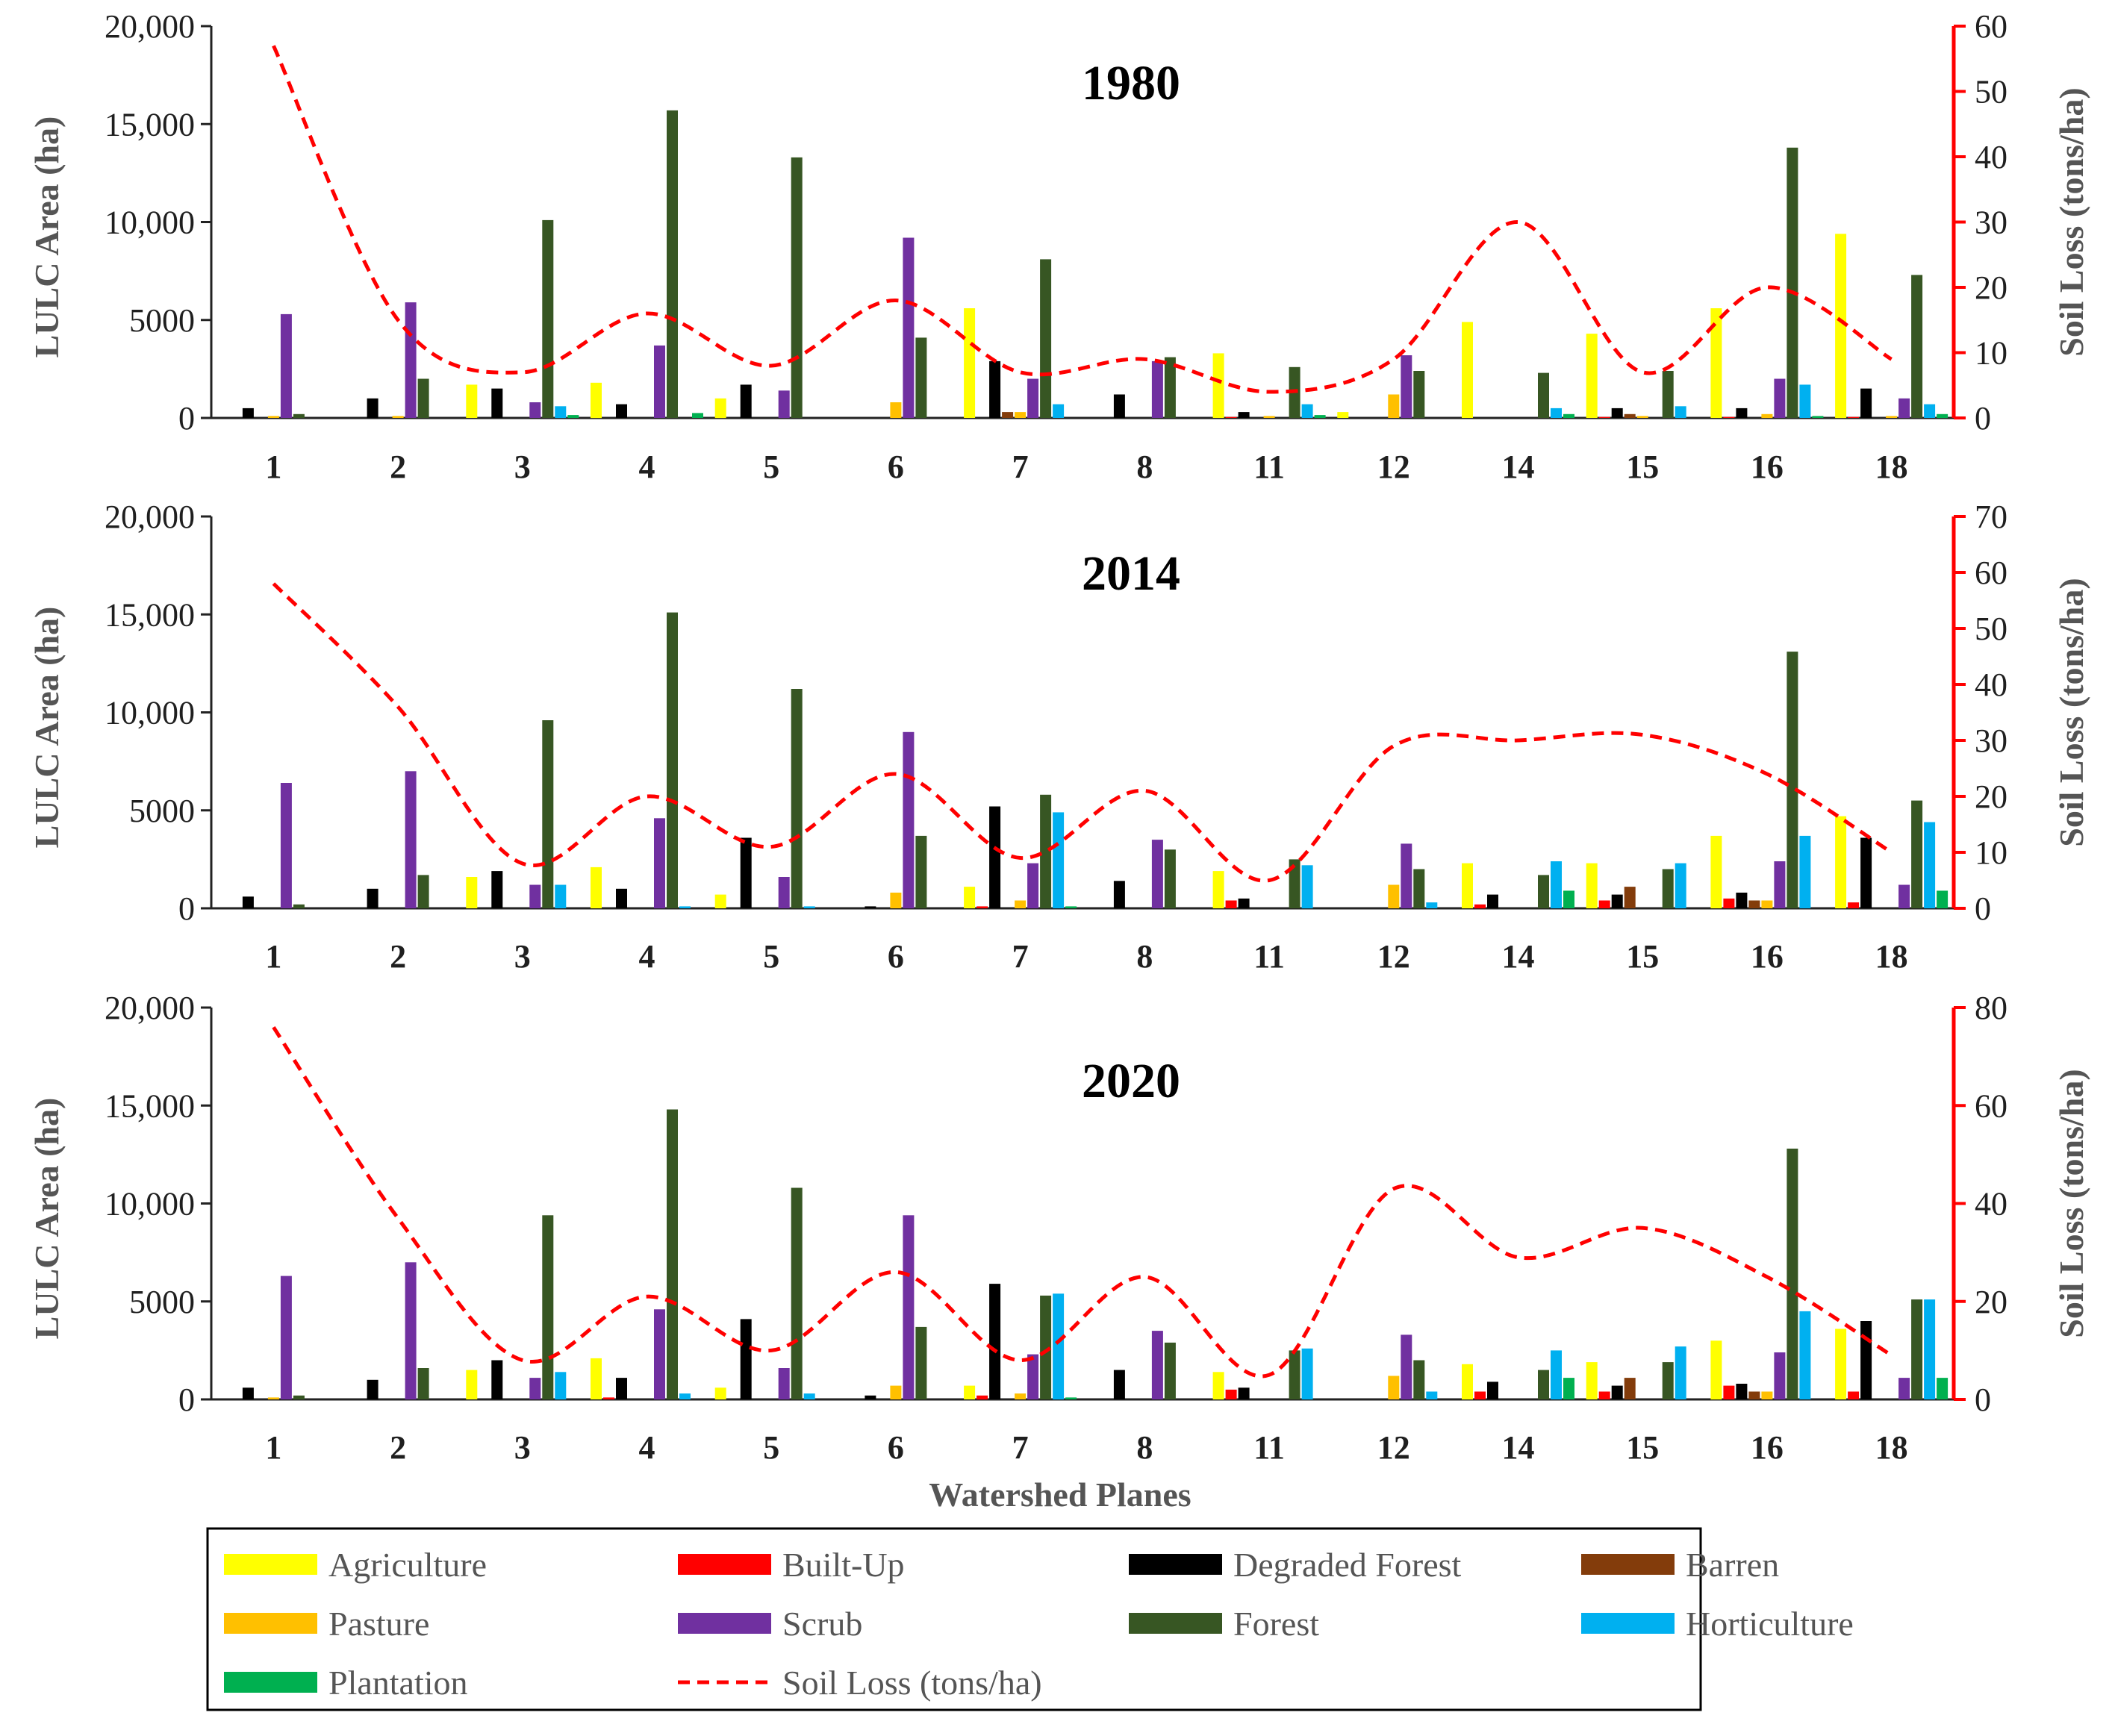  Describe the element at coordinates (378, 1624) in the screenshot. I see `legend-label: Pasture` at that location.